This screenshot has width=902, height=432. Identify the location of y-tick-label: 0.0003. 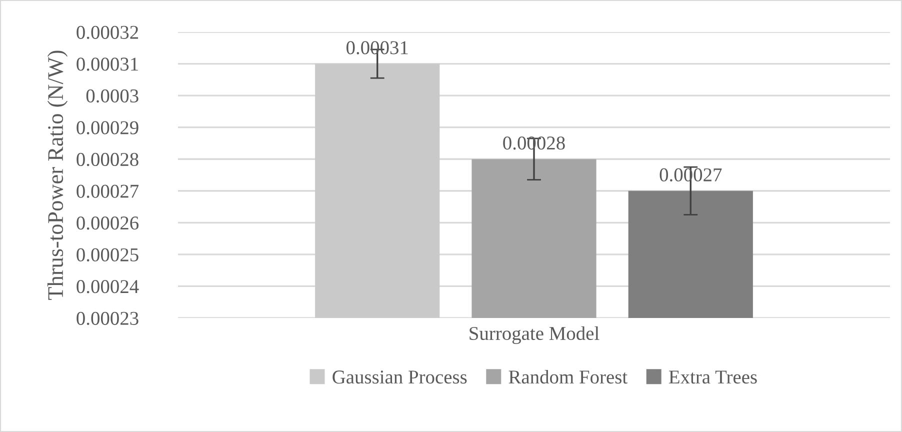
(112, 96).